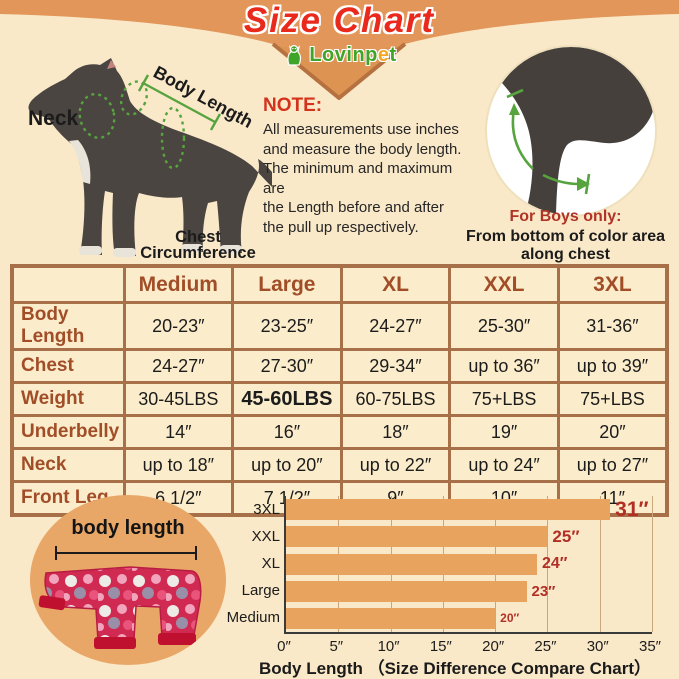 The image size is (679, 679). I want to click on body-length-label: Body Length, so click(203, 97).